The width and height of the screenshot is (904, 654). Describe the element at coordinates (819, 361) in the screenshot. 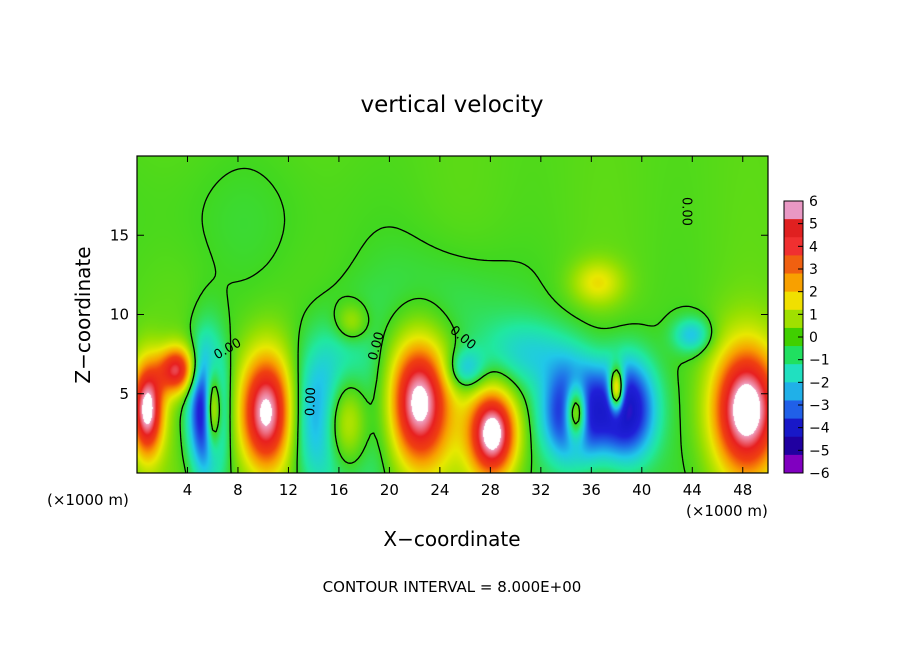

I see `colorbar-label-7: −1` at that location.